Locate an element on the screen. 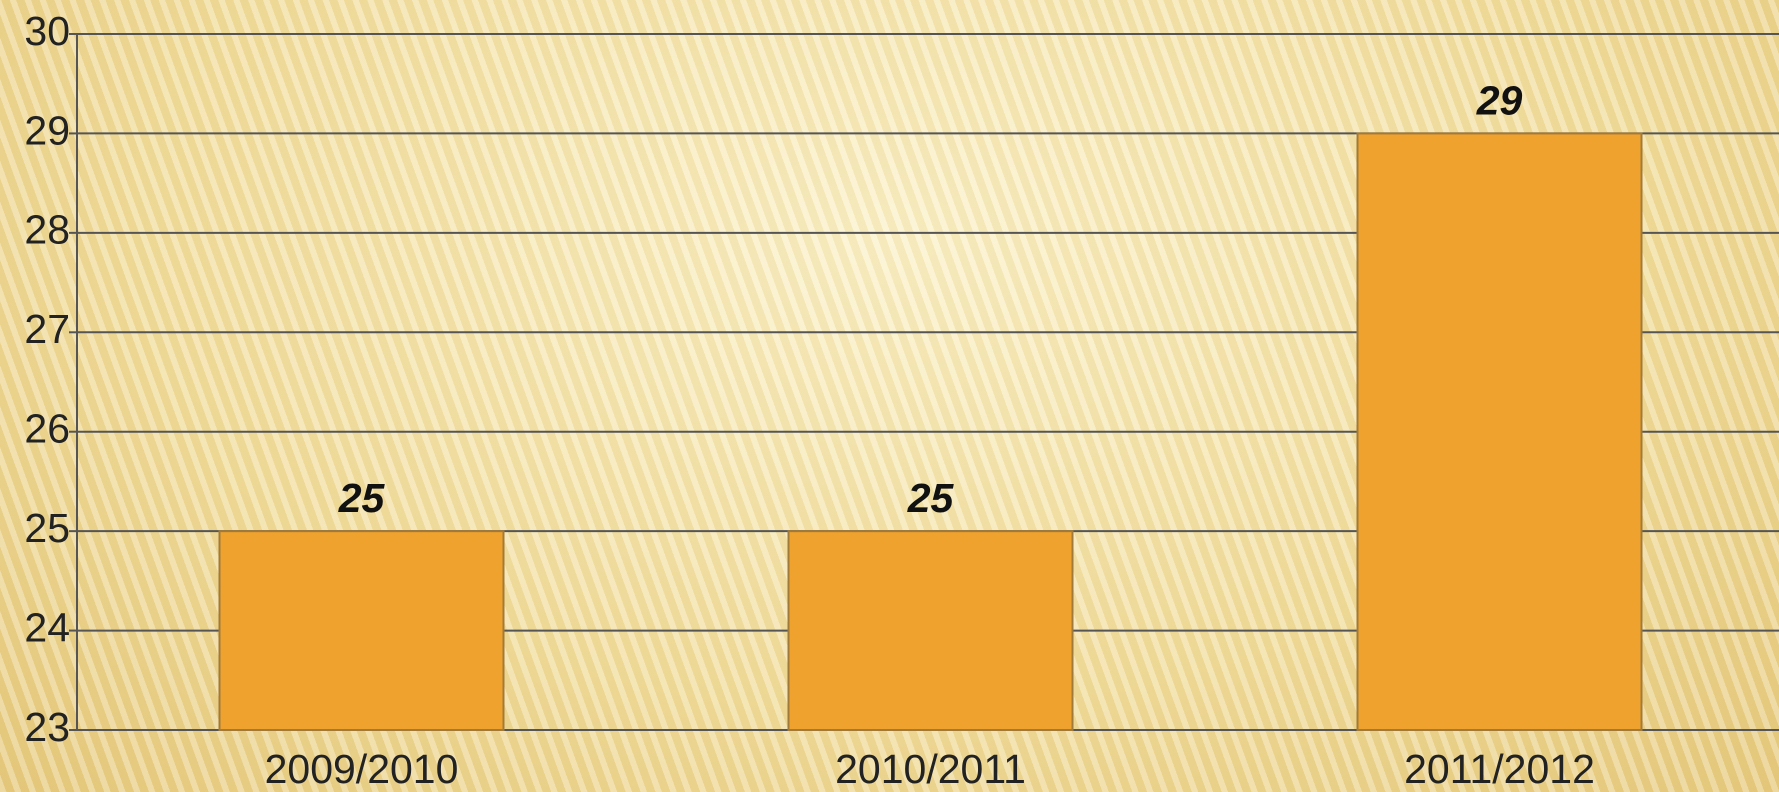  y-tick-label: 28 is located at coordinates (47, 230).